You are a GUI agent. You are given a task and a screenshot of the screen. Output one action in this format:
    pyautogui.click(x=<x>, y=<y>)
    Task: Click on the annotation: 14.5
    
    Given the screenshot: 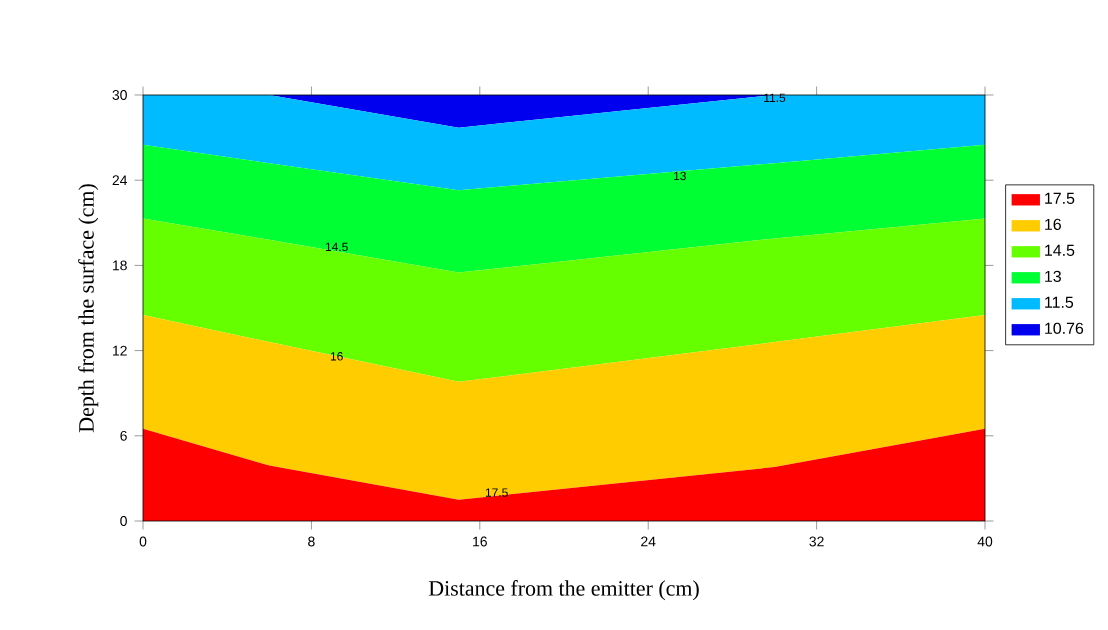 What is the action you would take?
    pyautogui.click(x=336, y=247)
    